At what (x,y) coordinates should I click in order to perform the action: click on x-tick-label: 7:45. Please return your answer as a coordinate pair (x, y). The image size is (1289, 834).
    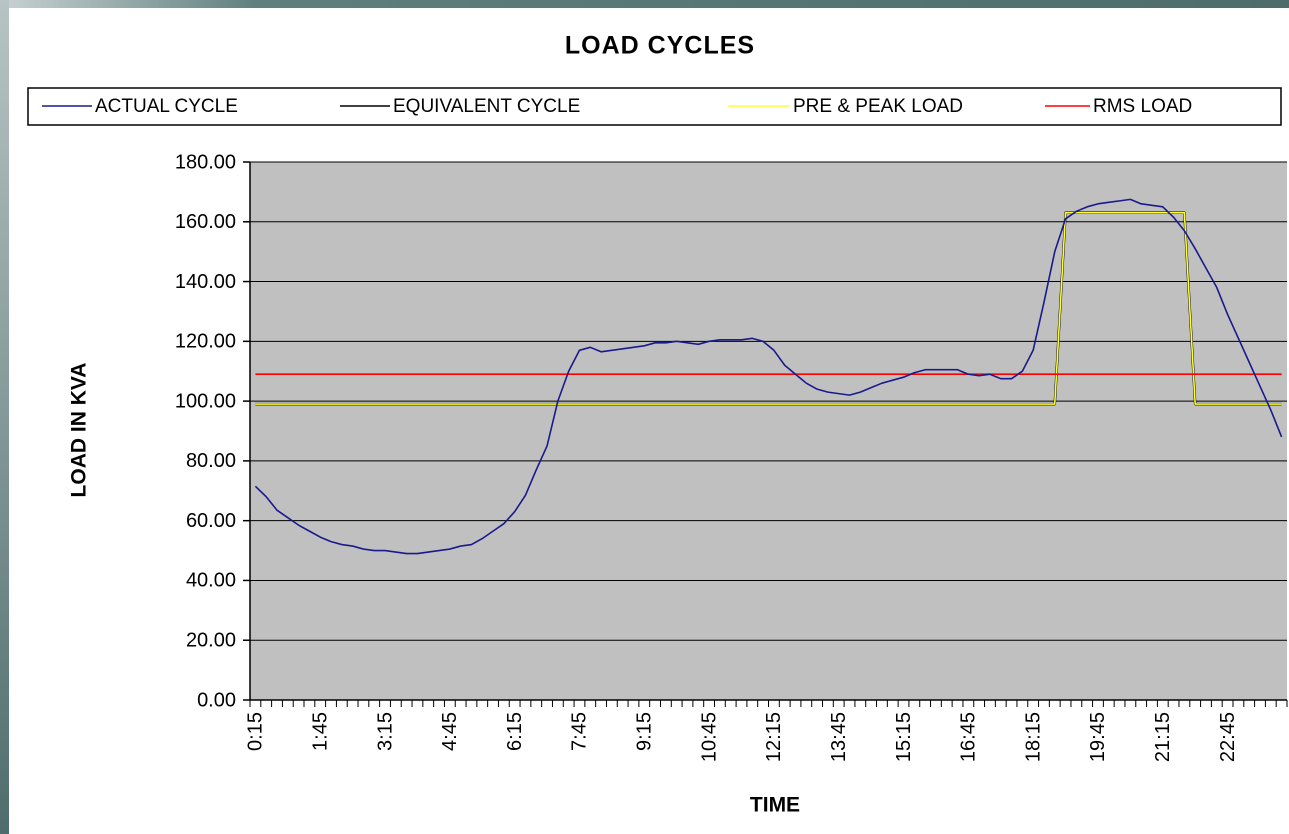
    Looking at the image, I should click on (580, 731).